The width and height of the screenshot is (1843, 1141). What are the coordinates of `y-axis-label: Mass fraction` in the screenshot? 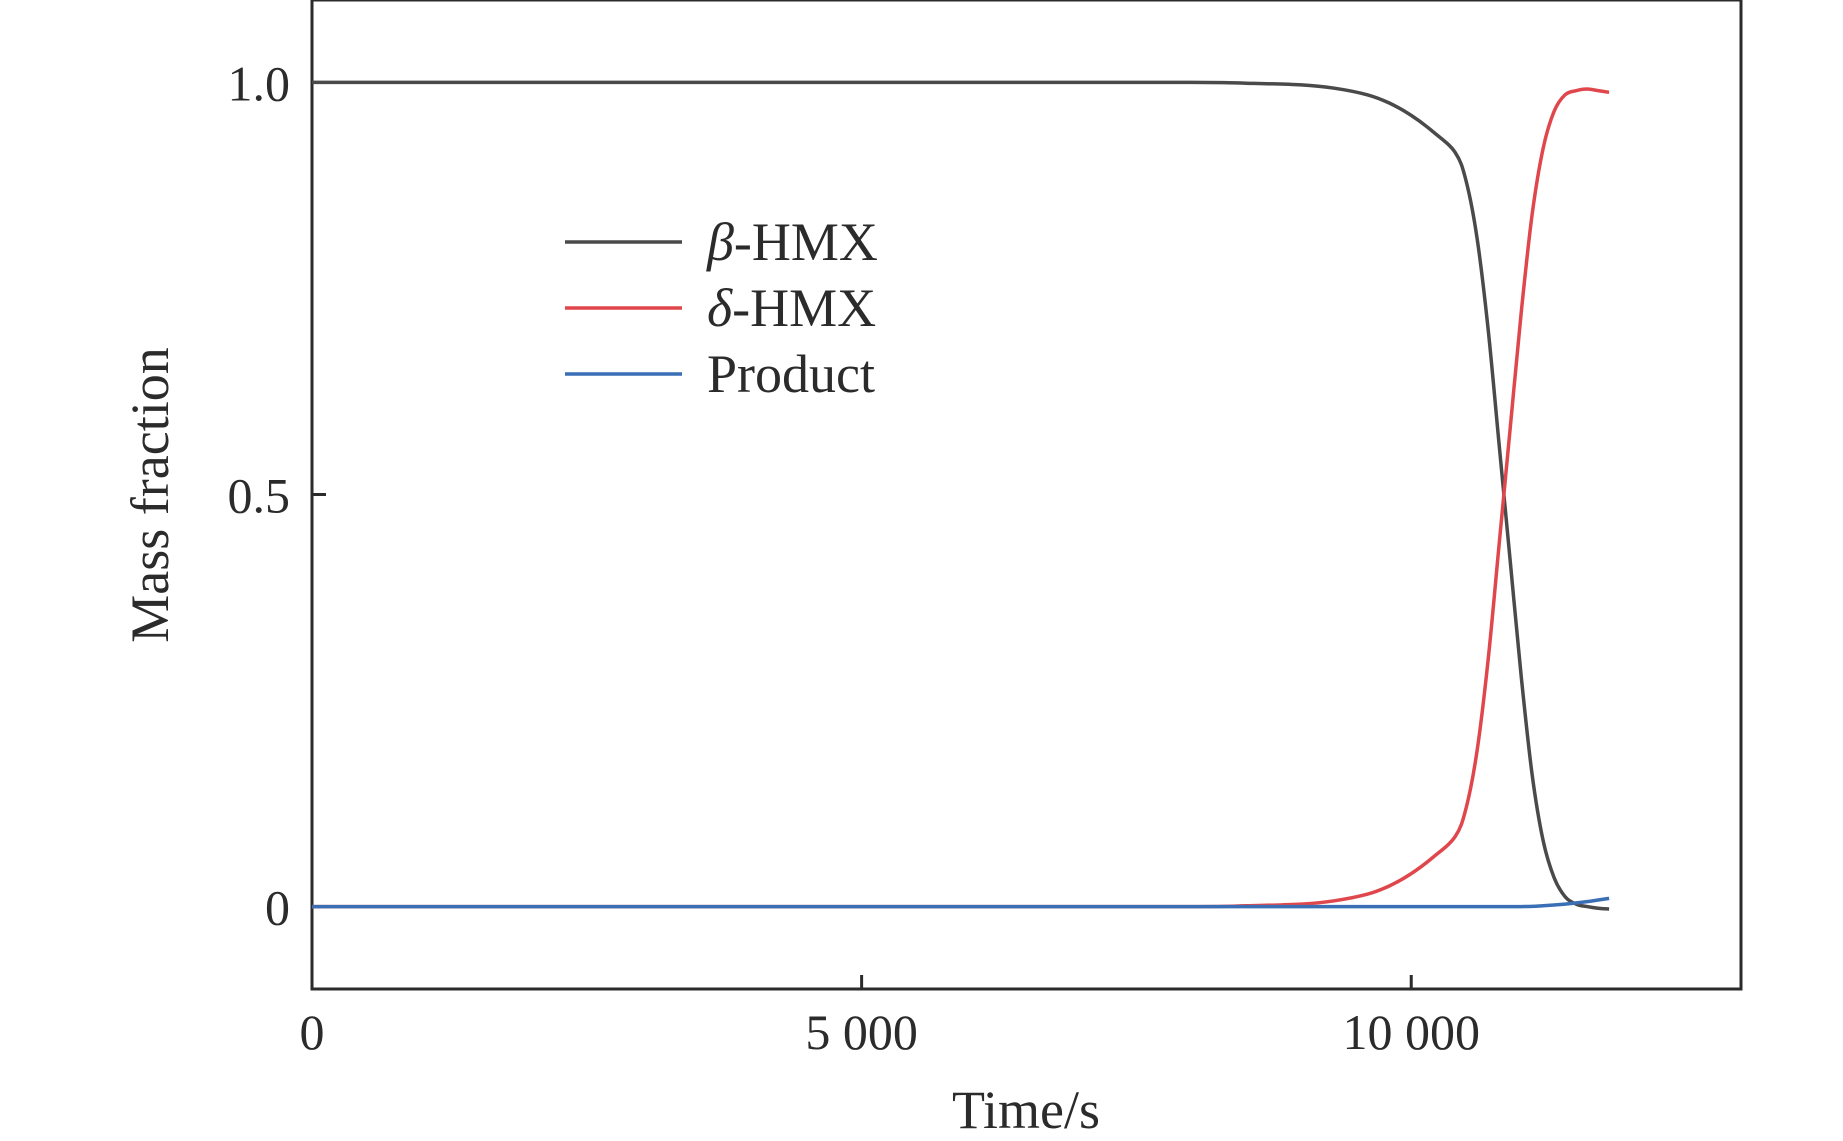 It's located at (150, 494).